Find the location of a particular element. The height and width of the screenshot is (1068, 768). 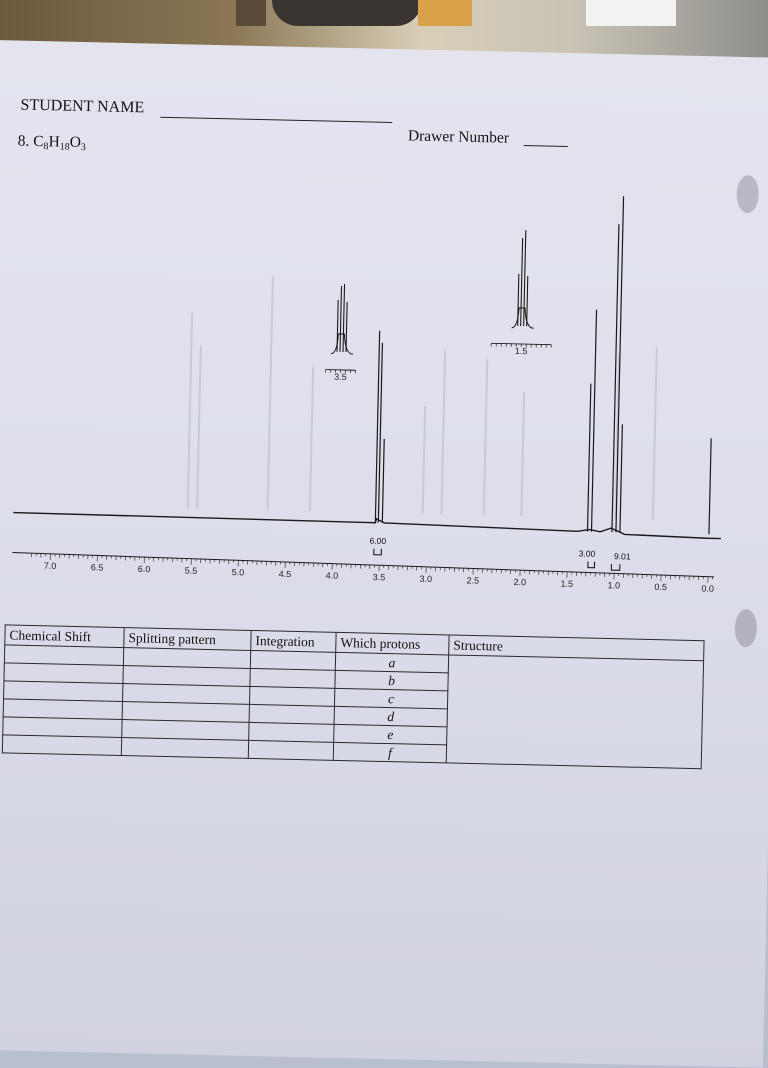

axis-tick-label: 6.5 is located at coordinates (97, 567).